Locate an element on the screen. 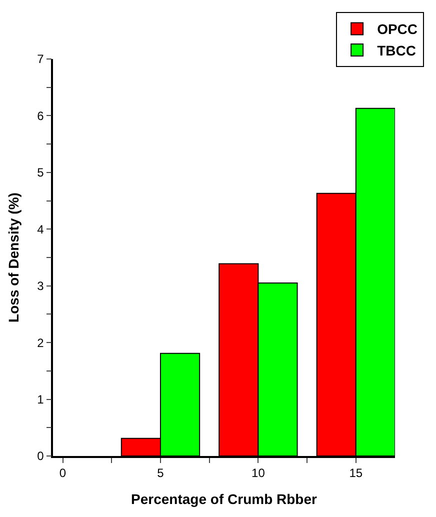 This screenshot has height=517, width=436. y-tick-label: 7 is located at coordinates (40, 59).